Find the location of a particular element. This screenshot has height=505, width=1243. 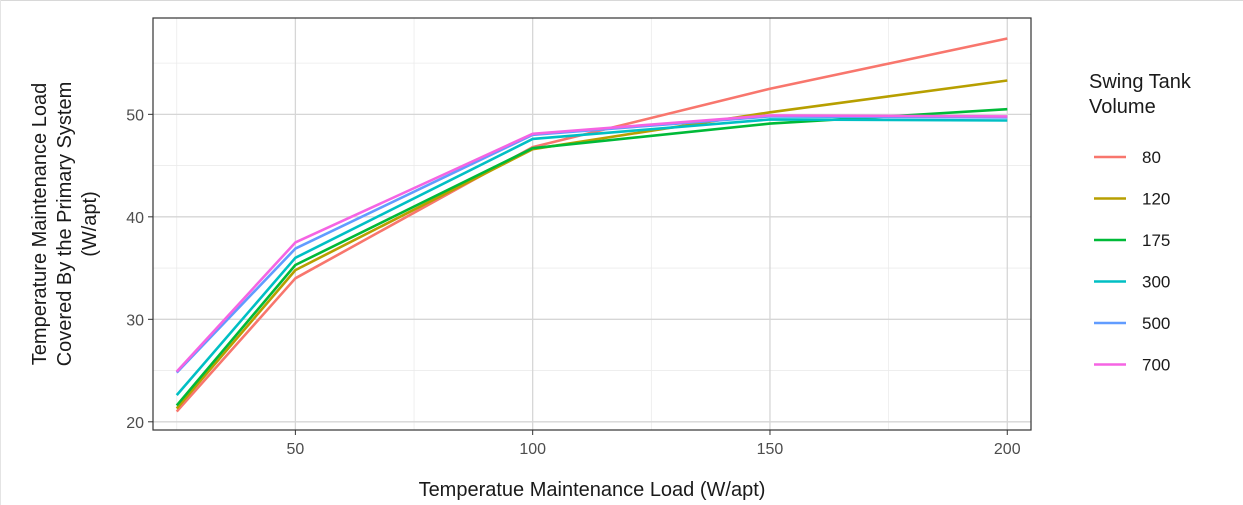

x-tick-label: 100 is located at coordinates (532, 449).